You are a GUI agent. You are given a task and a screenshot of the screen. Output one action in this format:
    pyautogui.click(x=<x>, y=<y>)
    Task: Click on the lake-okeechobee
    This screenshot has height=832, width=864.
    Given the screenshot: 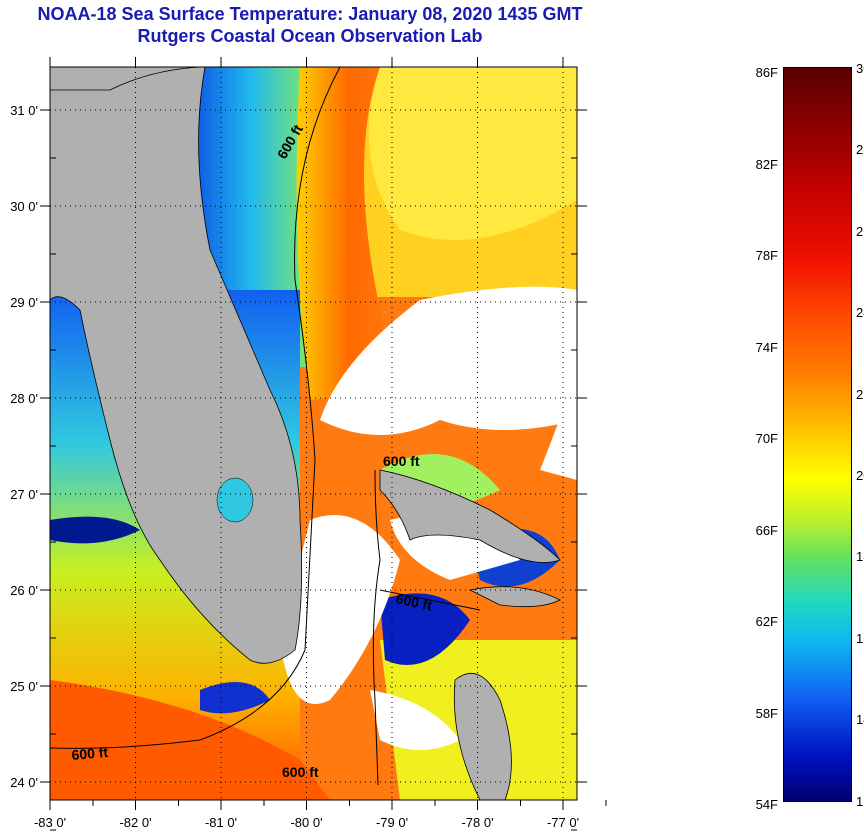 What is the action you would take?
    pyautogui.click(x=235, y=500)
    